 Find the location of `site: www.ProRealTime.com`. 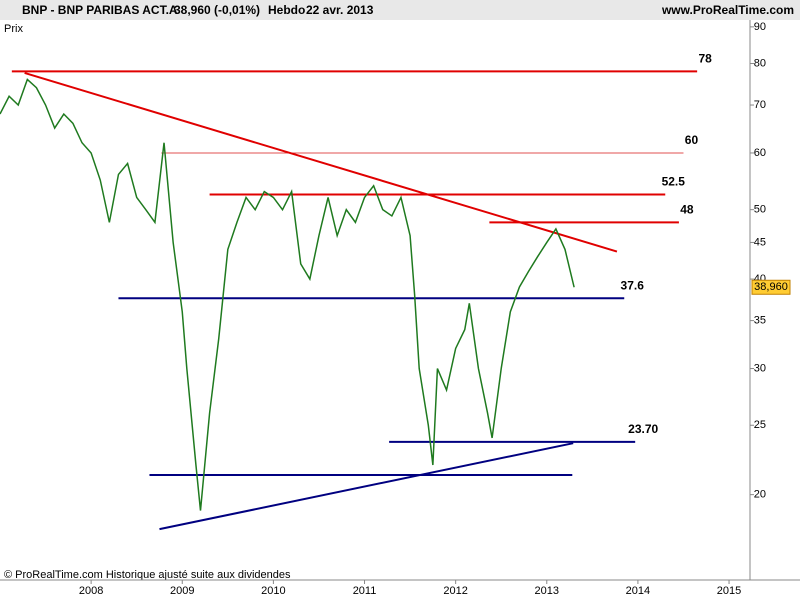

site: www.ProRealTime.com is located at coordinates (727, 10).